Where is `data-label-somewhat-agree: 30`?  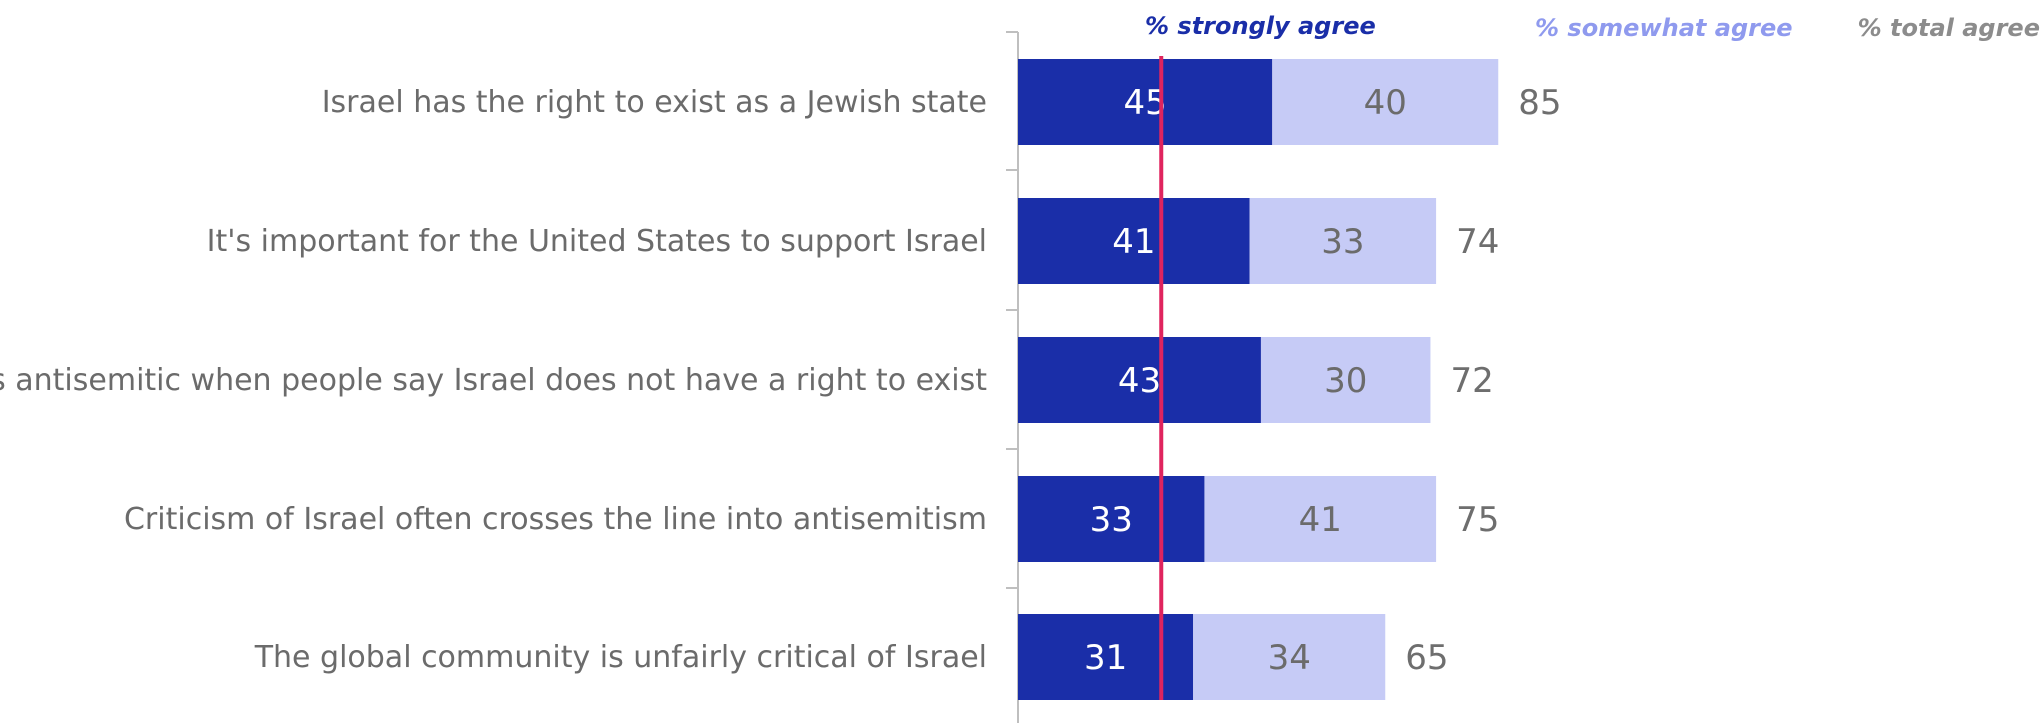
data-label-somewhat-agree: 30 is located at coordinates (1345, 381).